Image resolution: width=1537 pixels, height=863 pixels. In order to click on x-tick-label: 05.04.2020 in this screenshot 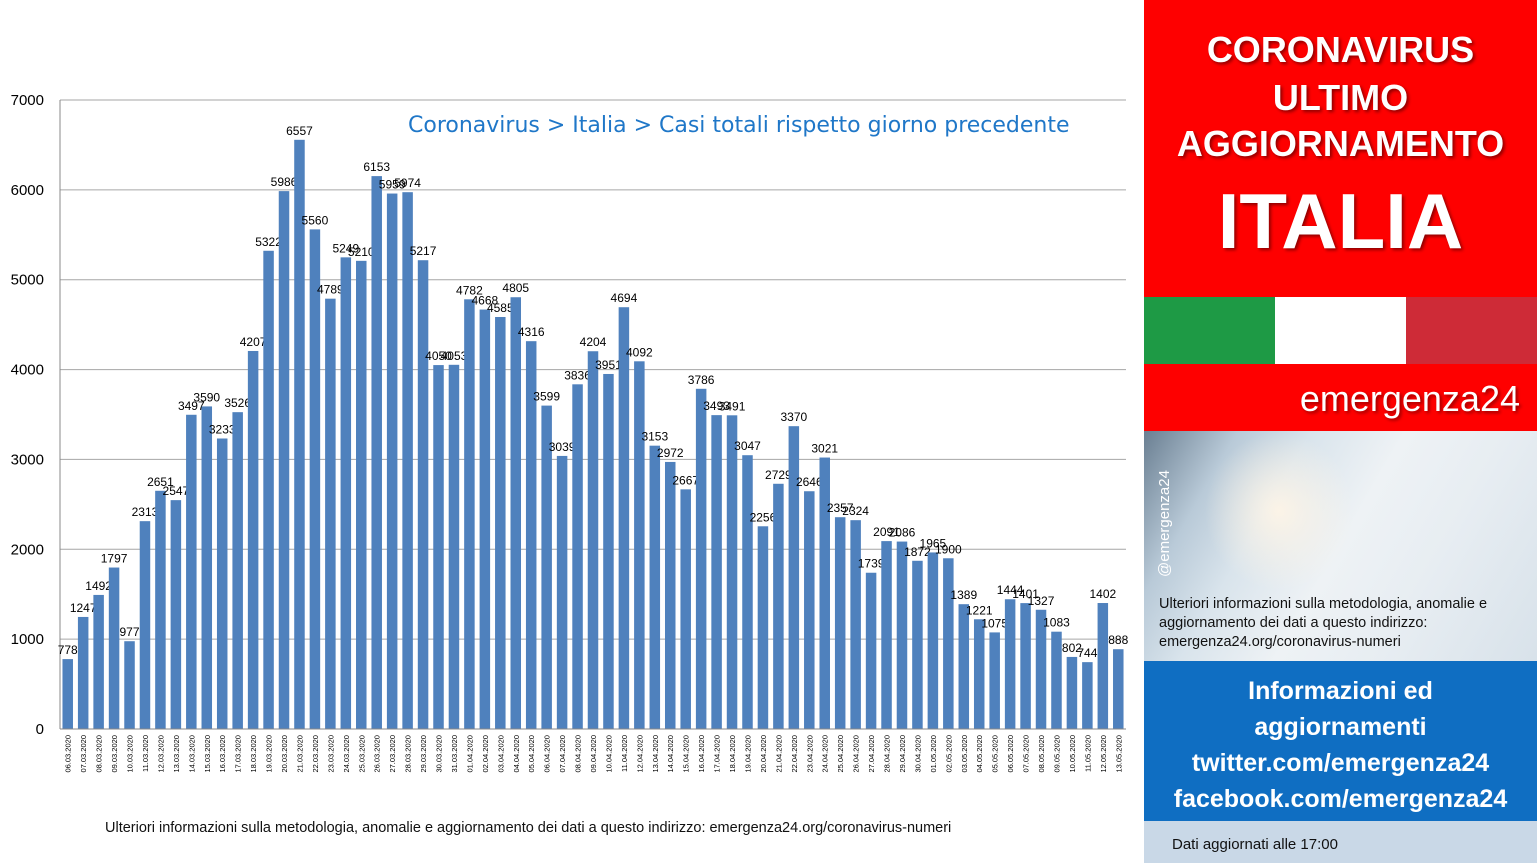, I will do `click(531, 754)`.